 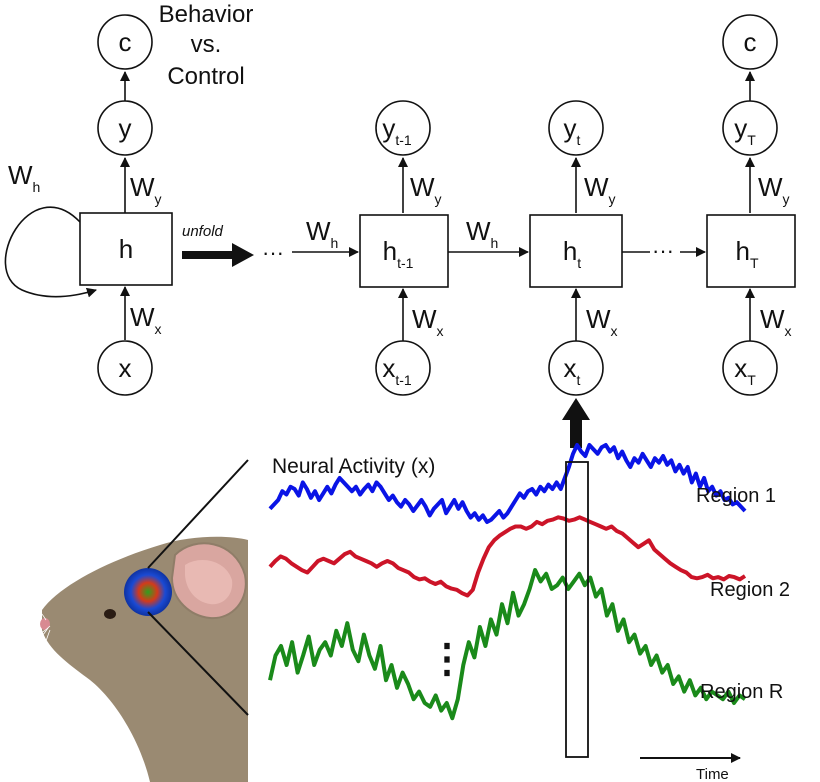 What do you see at coordinates (30, 643) in the screenshot?
I see `mouse-whiskers` at bounding box center [30, 643].